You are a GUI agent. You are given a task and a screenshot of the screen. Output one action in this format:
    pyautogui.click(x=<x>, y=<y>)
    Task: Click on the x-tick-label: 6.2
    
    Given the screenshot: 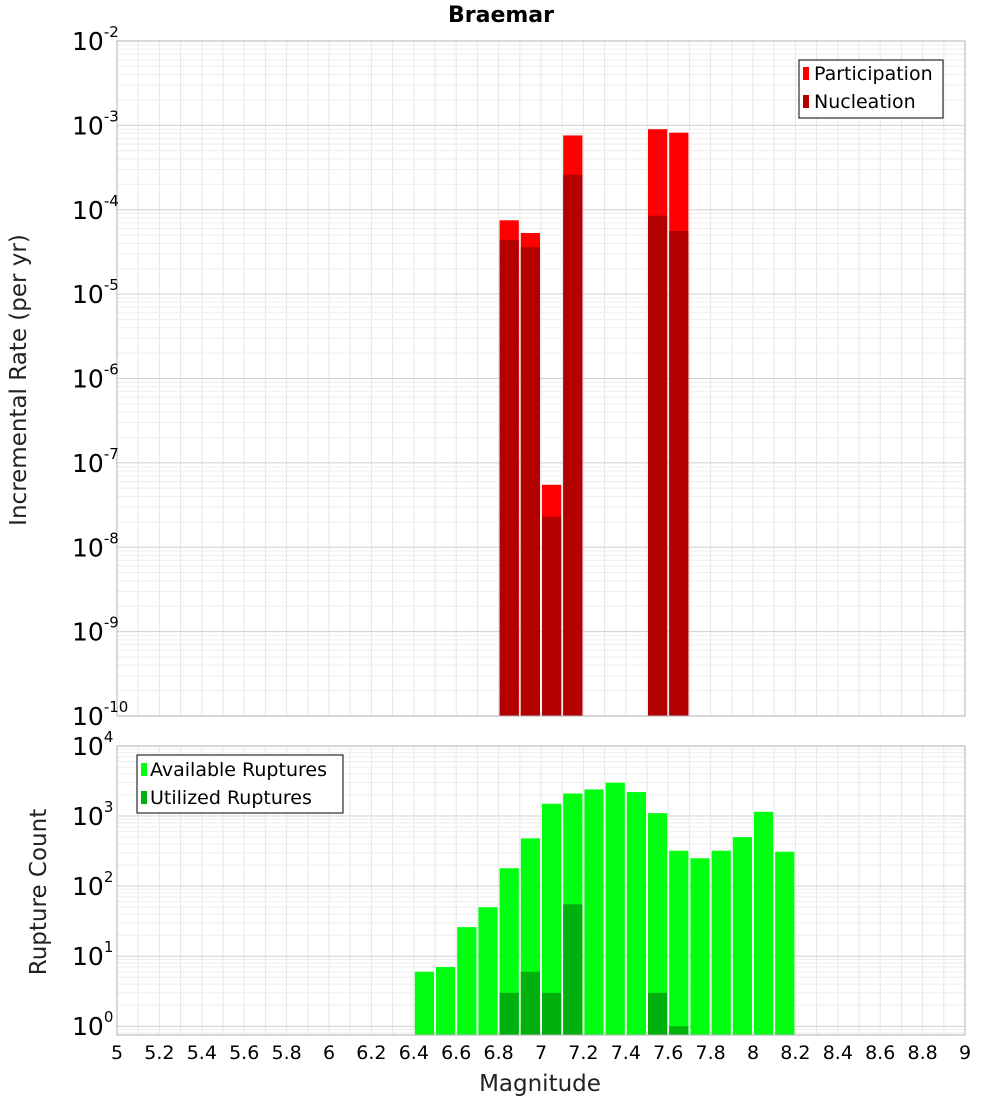 What is the action you would take?
    pyautogui.click(x=371, y=1053)
    